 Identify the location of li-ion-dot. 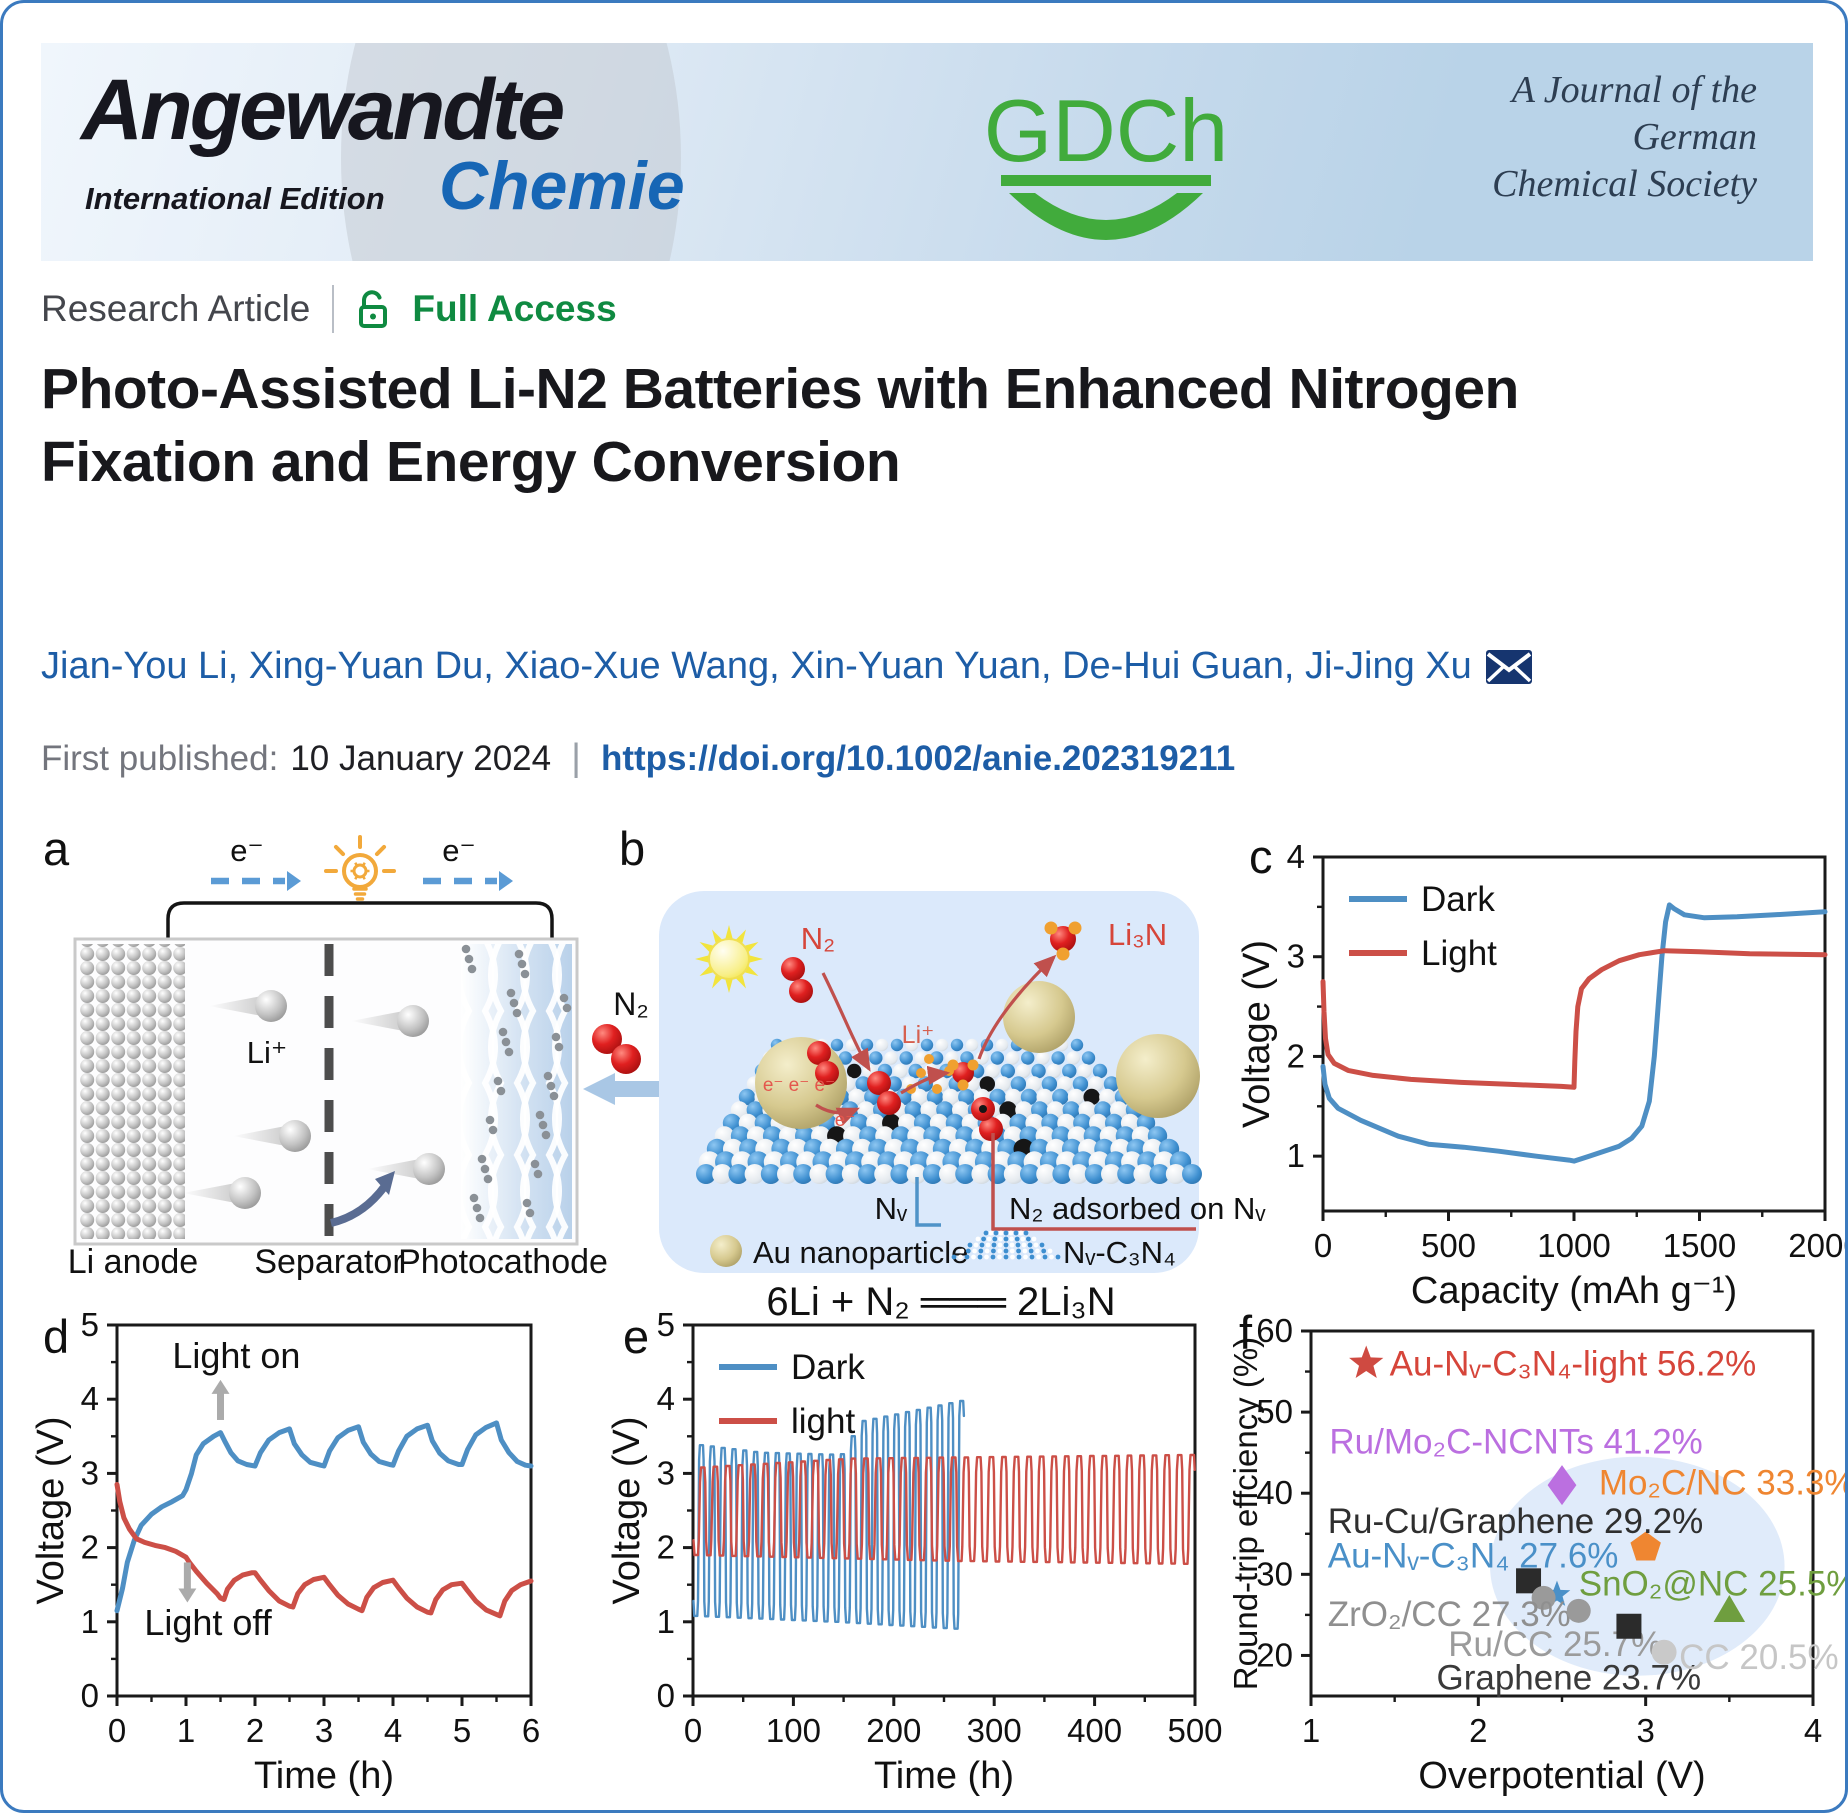
(937, 1089).